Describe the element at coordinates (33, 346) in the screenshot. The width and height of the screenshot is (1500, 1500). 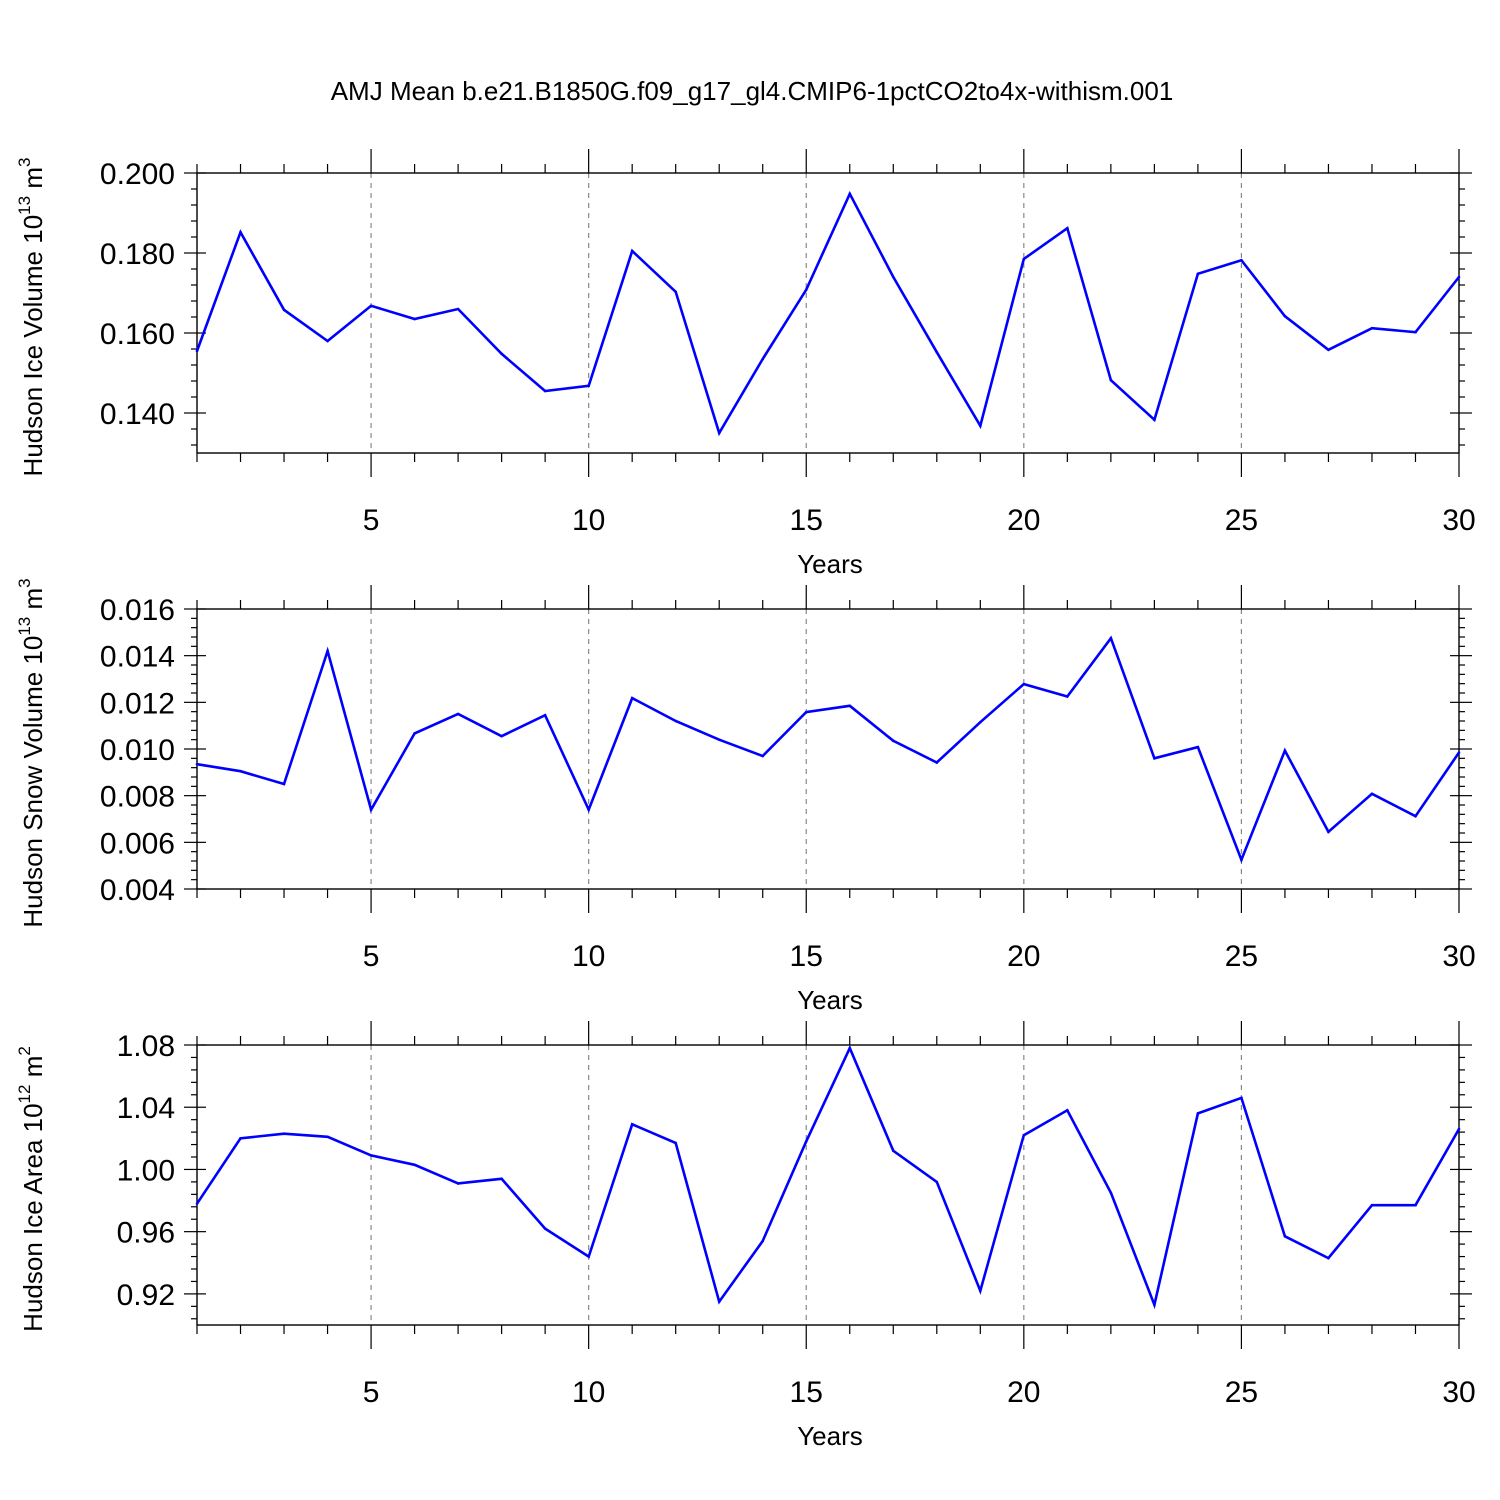
I see `y-axis-title-text: Hudson Ice Volume 10` at that location.